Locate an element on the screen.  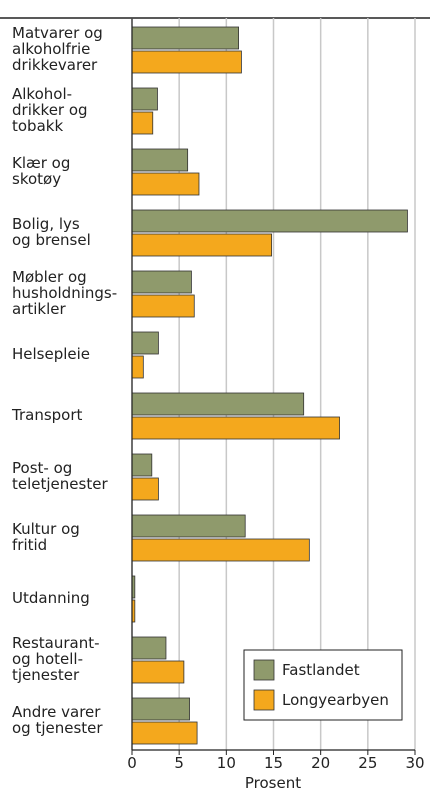
y-tick-label: Andre varer og tjenester is located at coordinates (57, 719).